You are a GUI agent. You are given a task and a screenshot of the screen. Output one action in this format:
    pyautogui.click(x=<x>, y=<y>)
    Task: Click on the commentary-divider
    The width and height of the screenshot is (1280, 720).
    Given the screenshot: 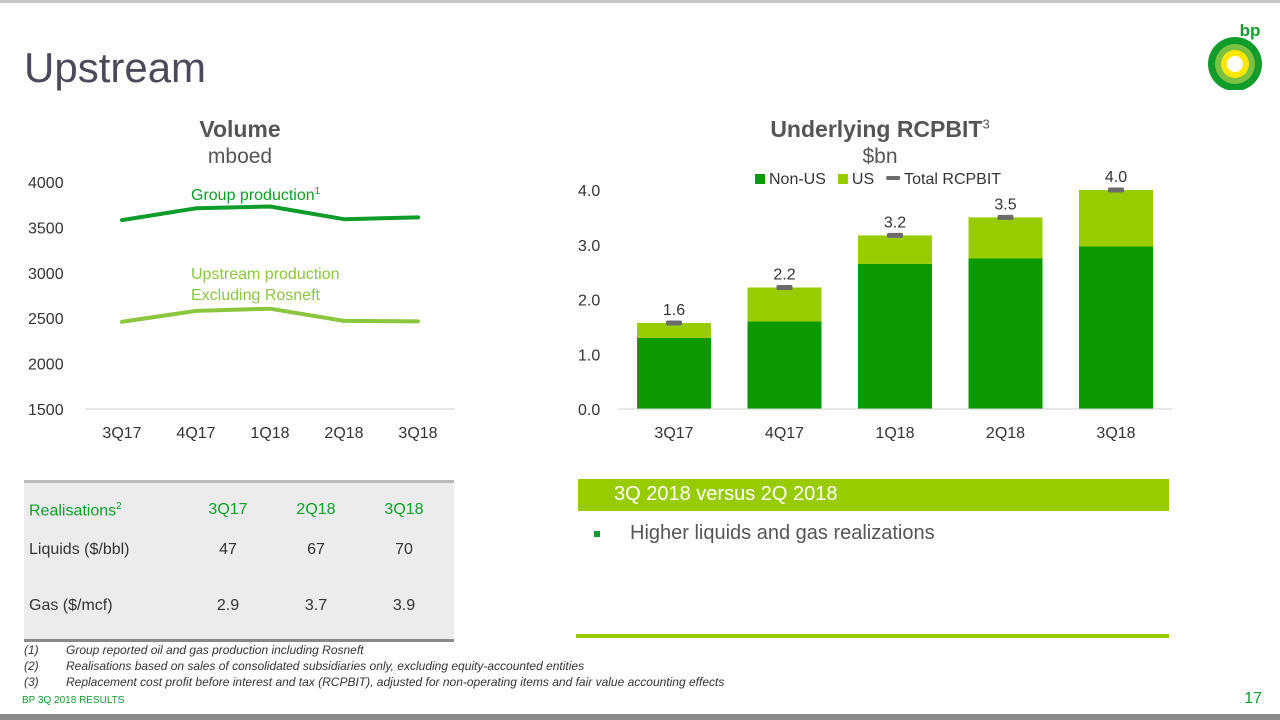 What is the action you would take?
    pyautogui.click(x=872, y=636)
    